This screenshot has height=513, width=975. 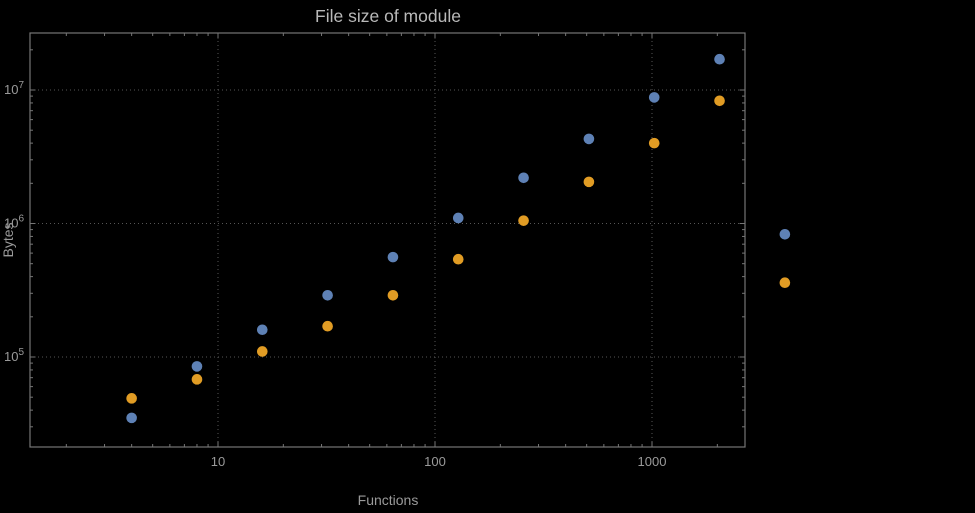 I want to click on x-tick-label: 1000, so click(x=652, y=461).